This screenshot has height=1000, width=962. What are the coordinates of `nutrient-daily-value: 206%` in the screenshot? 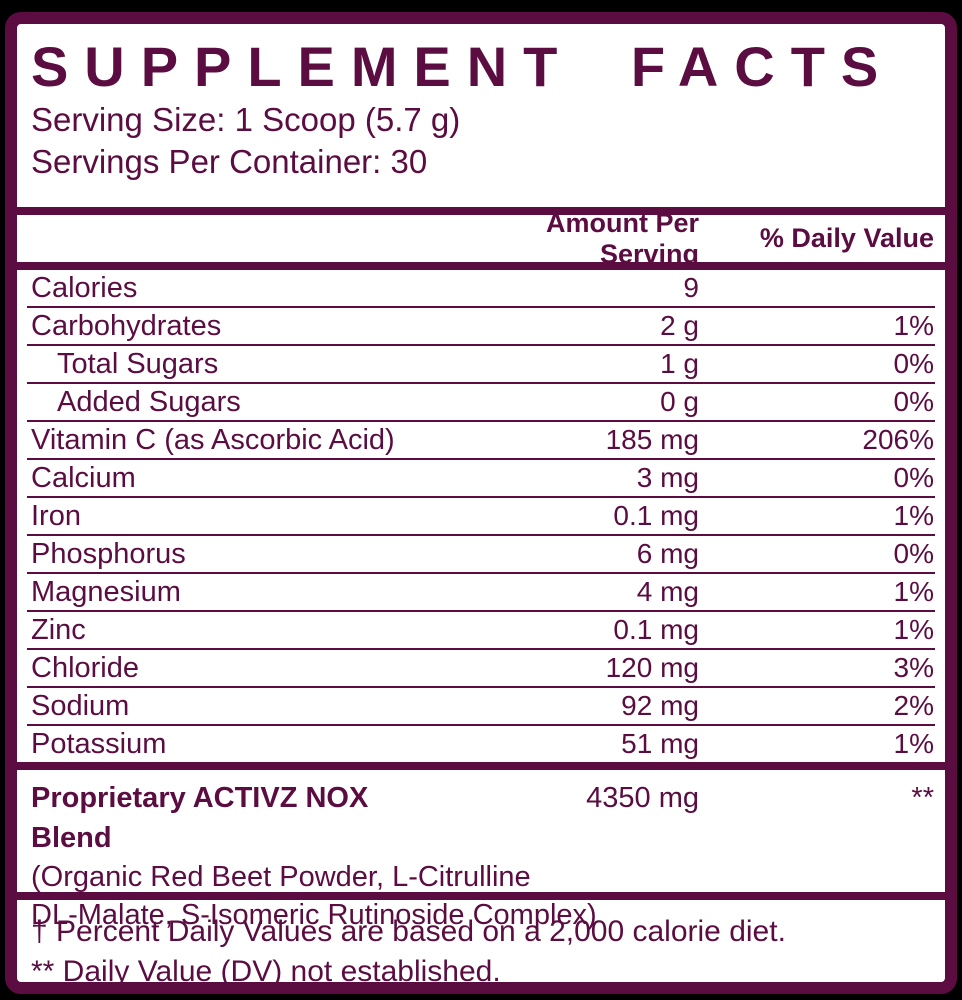 It's located at (898, 439).